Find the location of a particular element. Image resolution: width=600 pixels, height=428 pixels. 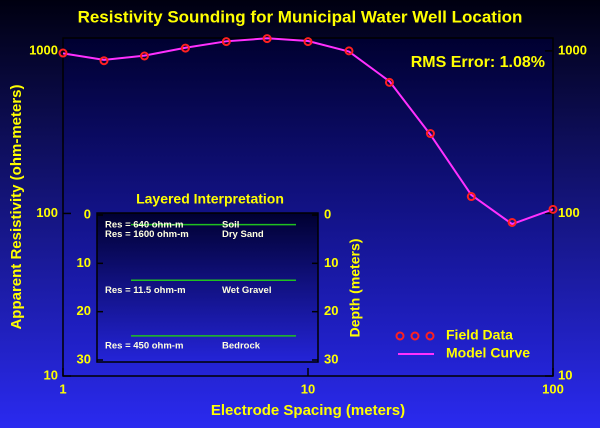

layer-material: Wet Gravel is located at coordinates (246, 290).